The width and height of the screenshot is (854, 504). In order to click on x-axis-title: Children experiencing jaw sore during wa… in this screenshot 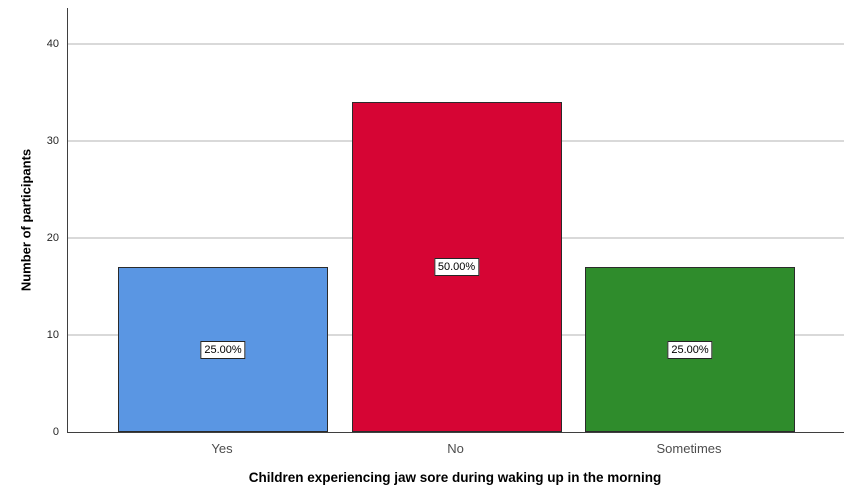, I will do `click(455, 477)`.